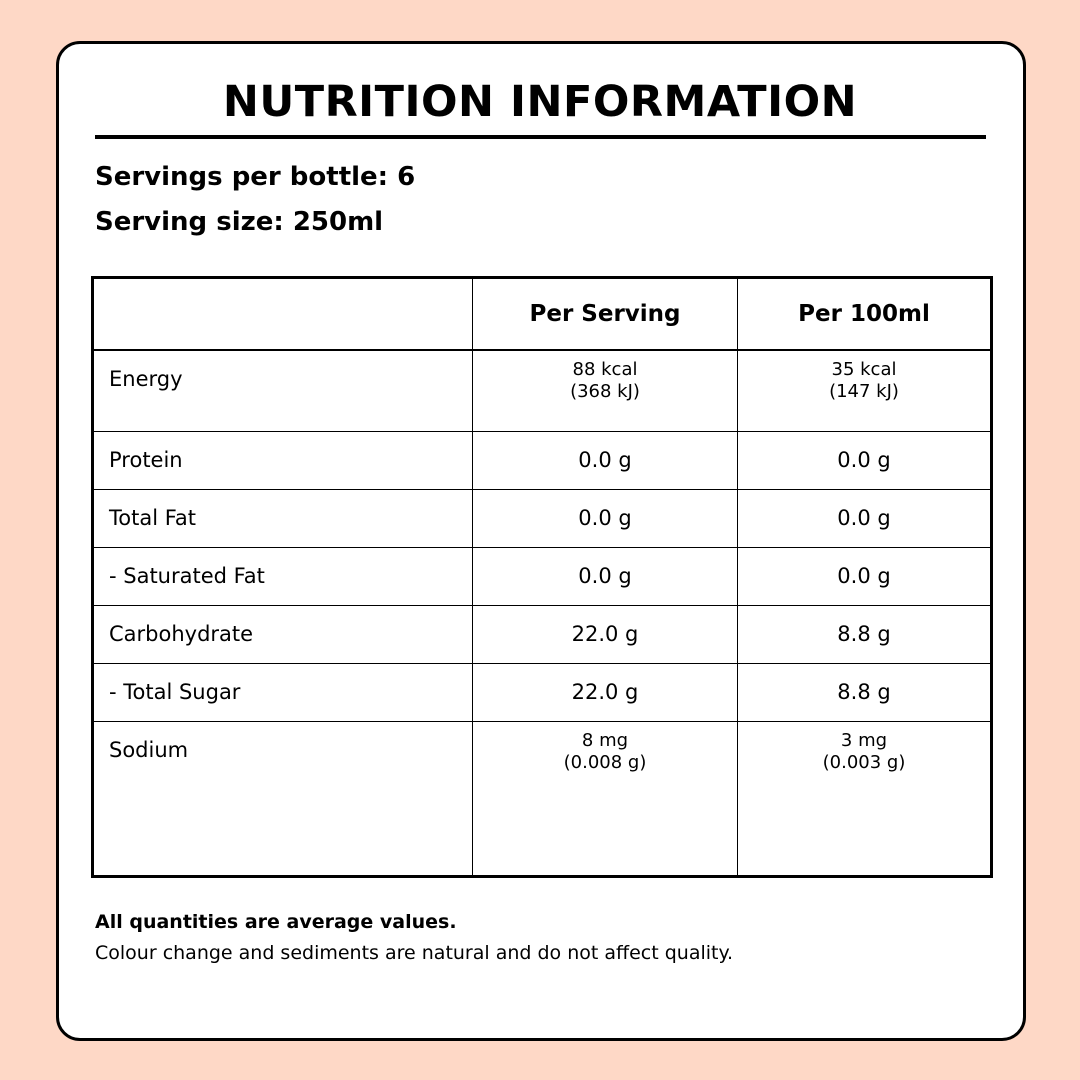  I want to click on header-row: Per Serving Per 100ml, so click(542, 314).